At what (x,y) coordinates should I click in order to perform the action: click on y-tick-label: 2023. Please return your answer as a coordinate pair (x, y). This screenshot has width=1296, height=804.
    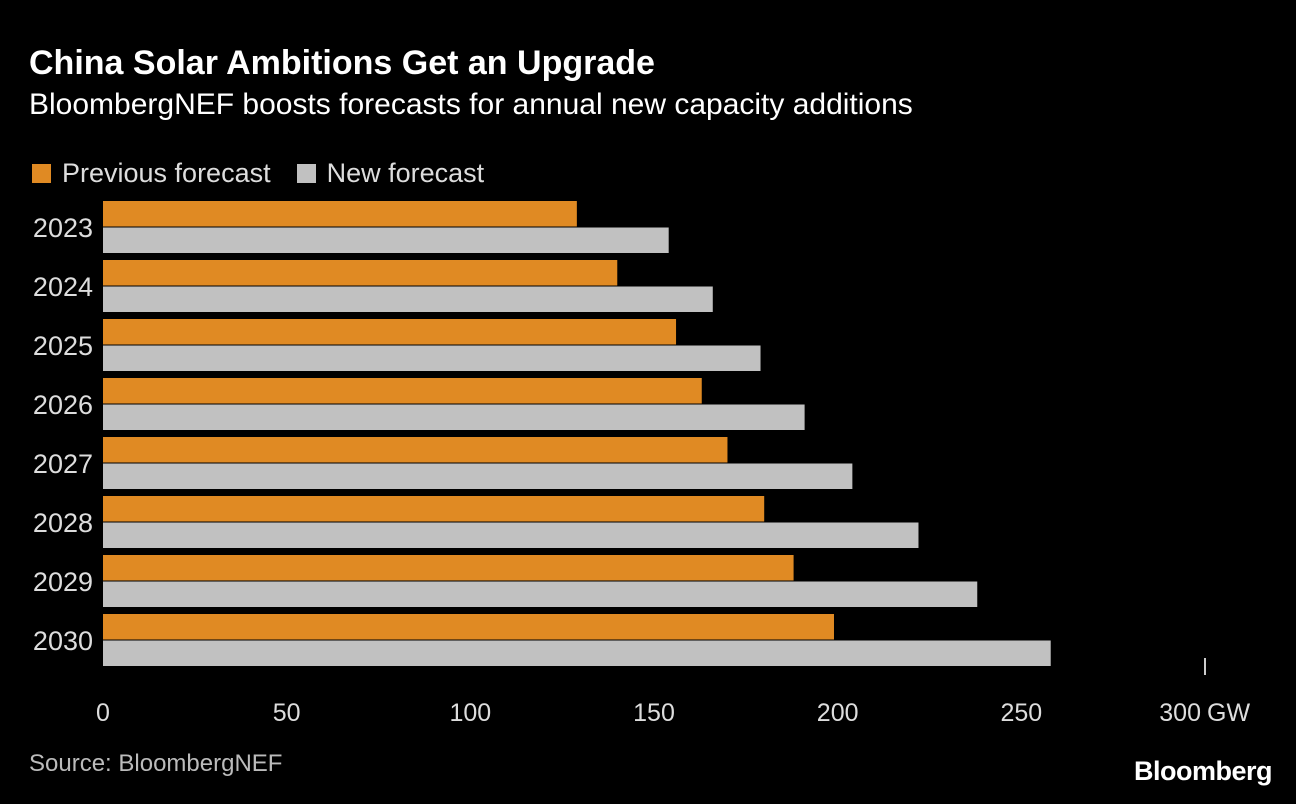
    Looking at the image, I should click on (63, 228).